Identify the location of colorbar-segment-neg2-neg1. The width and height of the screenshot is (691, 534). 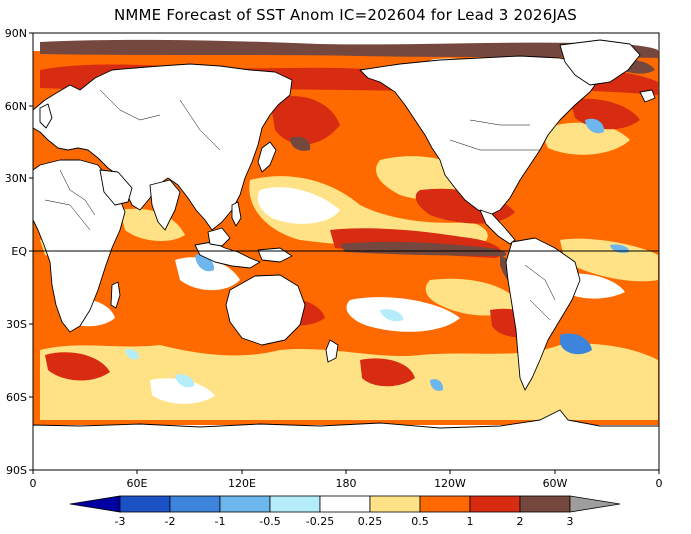
(195, 504).